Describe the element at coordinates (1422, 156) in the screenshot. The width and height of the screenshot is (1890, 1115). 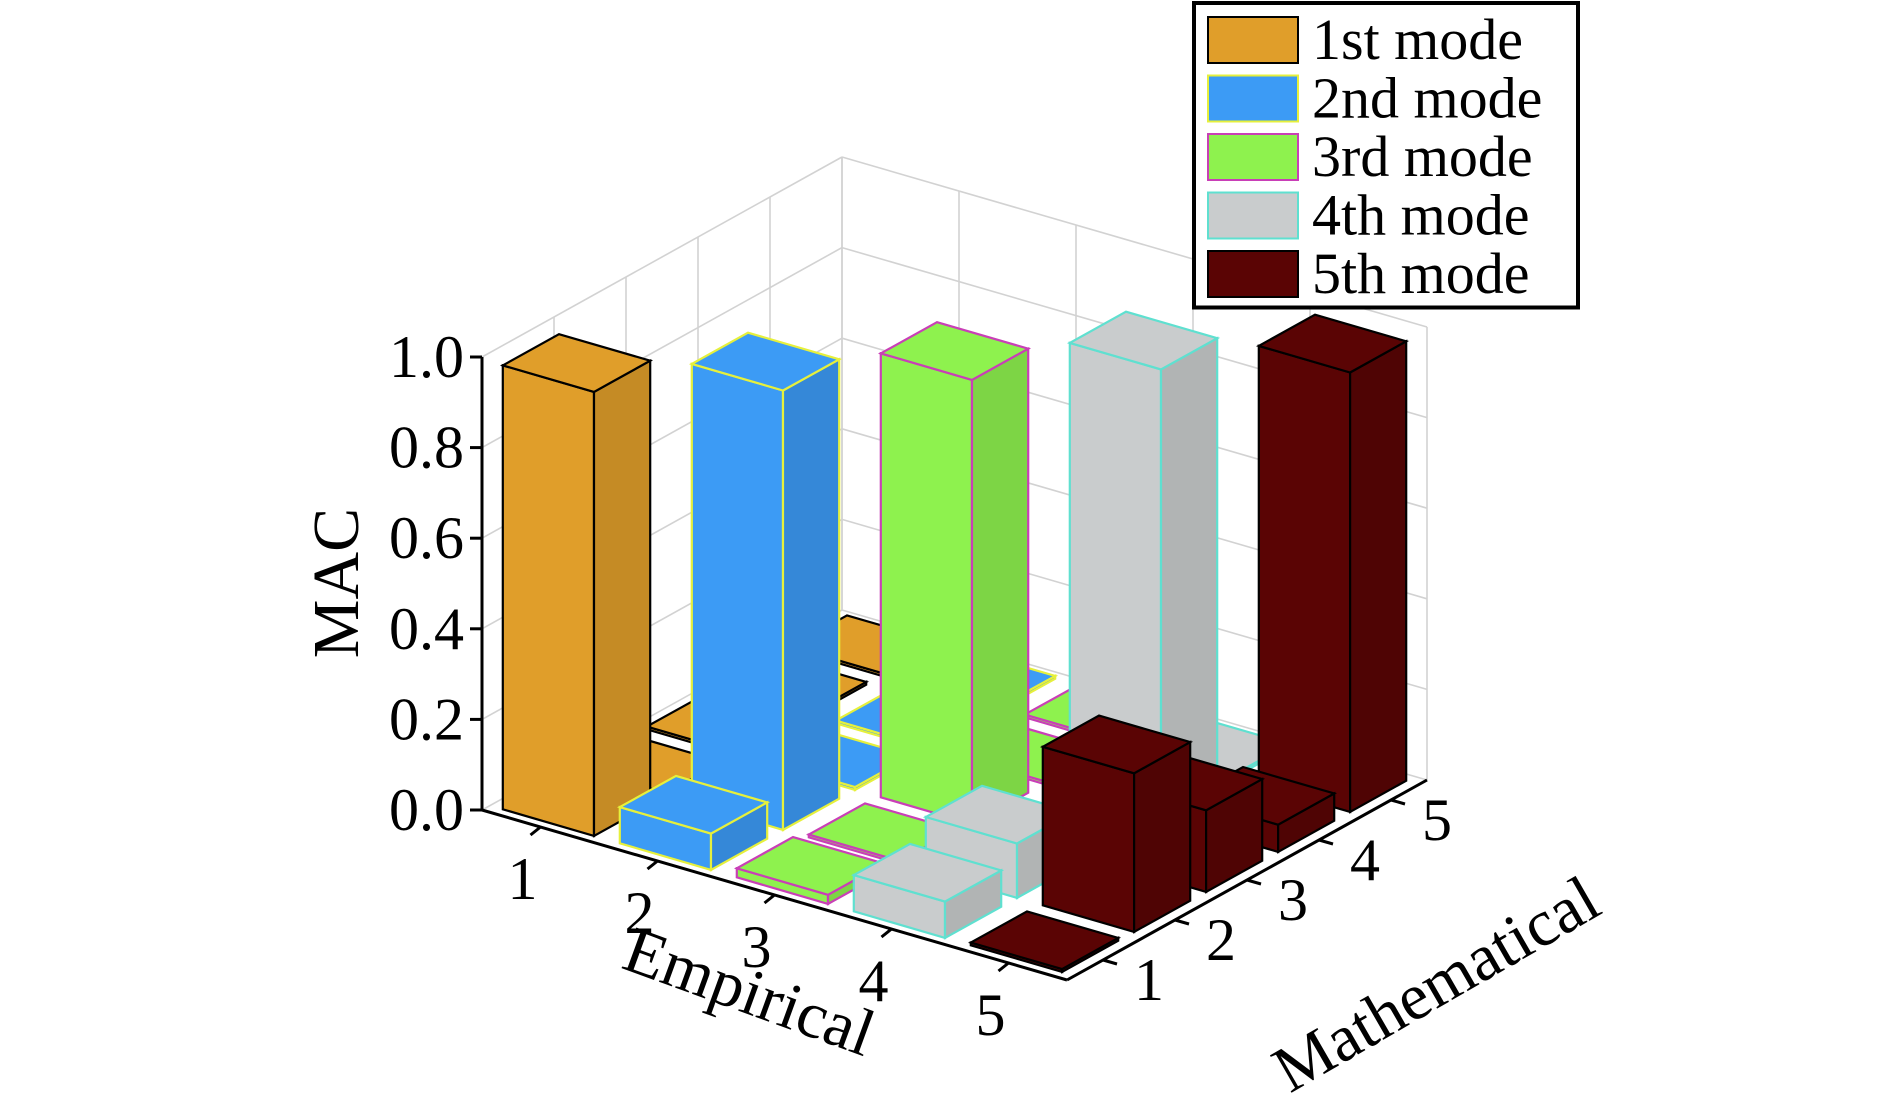
I see `legend-label: 3rd mode` at that location.